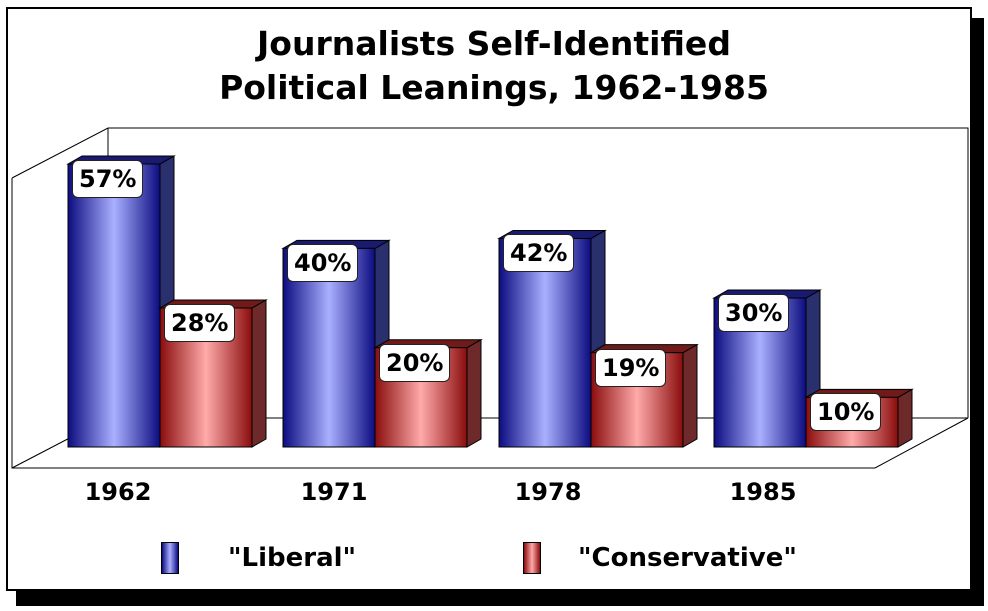  Describe the element at coordinates (631, 367) in the screenshot. I see `value-label-conservative: 19%` at that location.